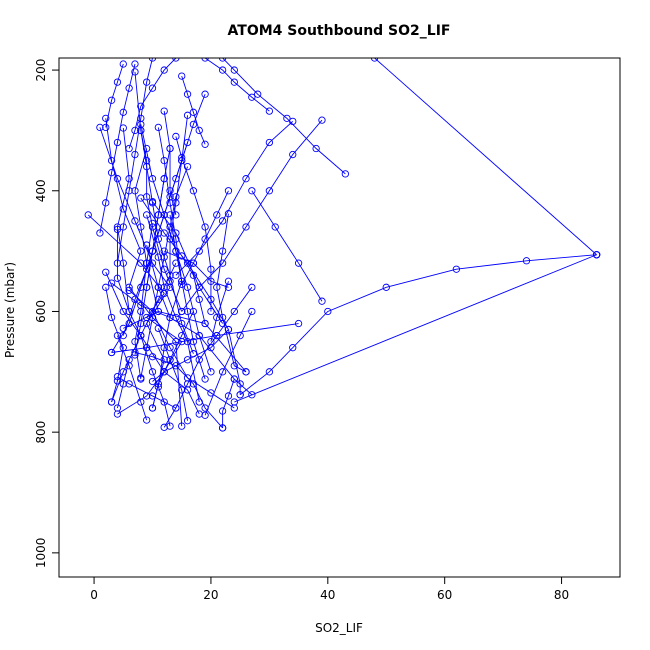 The image size is (650, 650). I want to click on y-tick-label: 800, so click(41, 432).